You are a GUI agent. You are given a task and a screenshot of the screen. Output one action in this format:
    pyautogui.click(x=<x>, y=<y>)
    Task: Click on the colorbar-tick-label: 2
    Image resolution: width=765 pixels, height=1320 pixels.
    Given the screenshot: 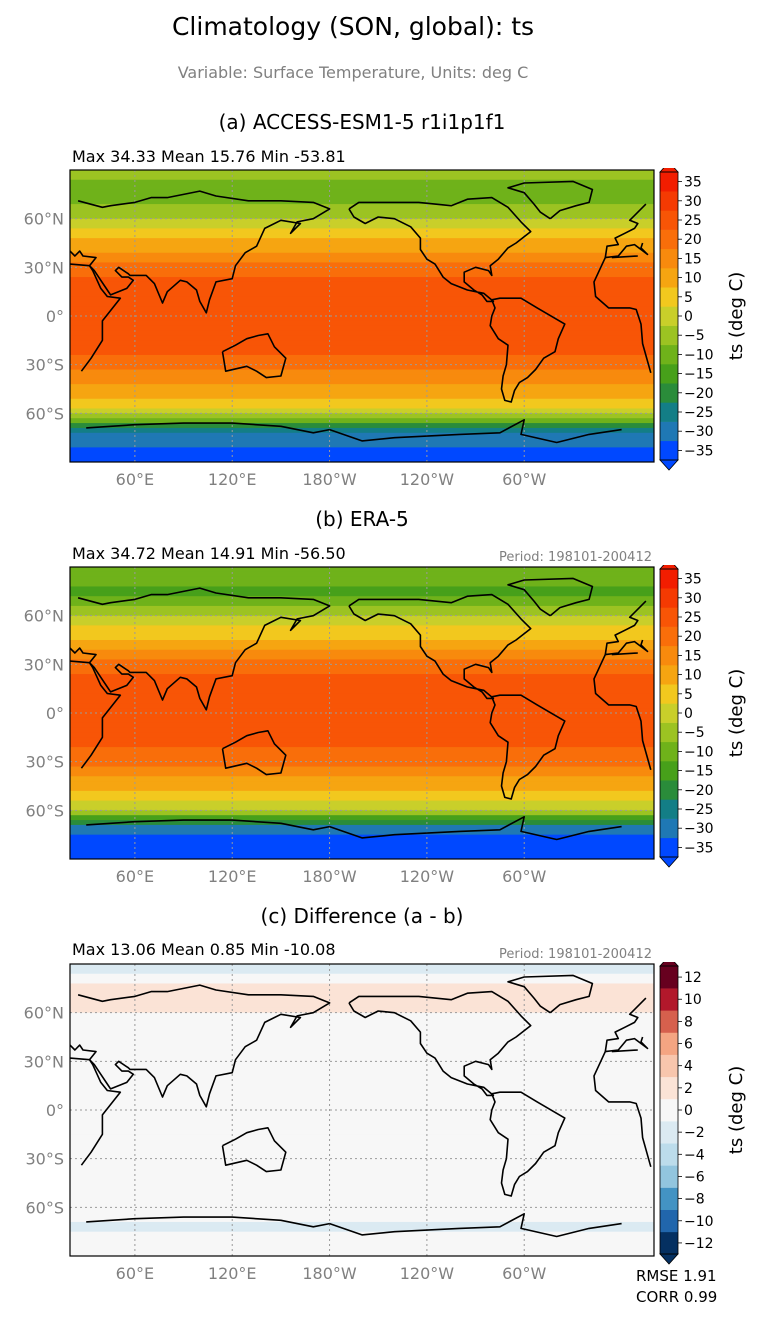 What is the action you would take?
    pyautogui.click(x=688, y=1089)
    